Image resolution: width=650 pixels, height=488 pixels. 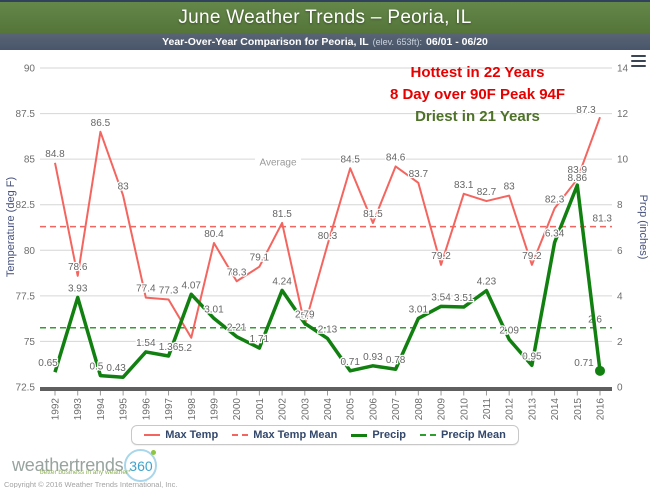 I want to click on precip-label: 6.34, so click(x=555, y=234).